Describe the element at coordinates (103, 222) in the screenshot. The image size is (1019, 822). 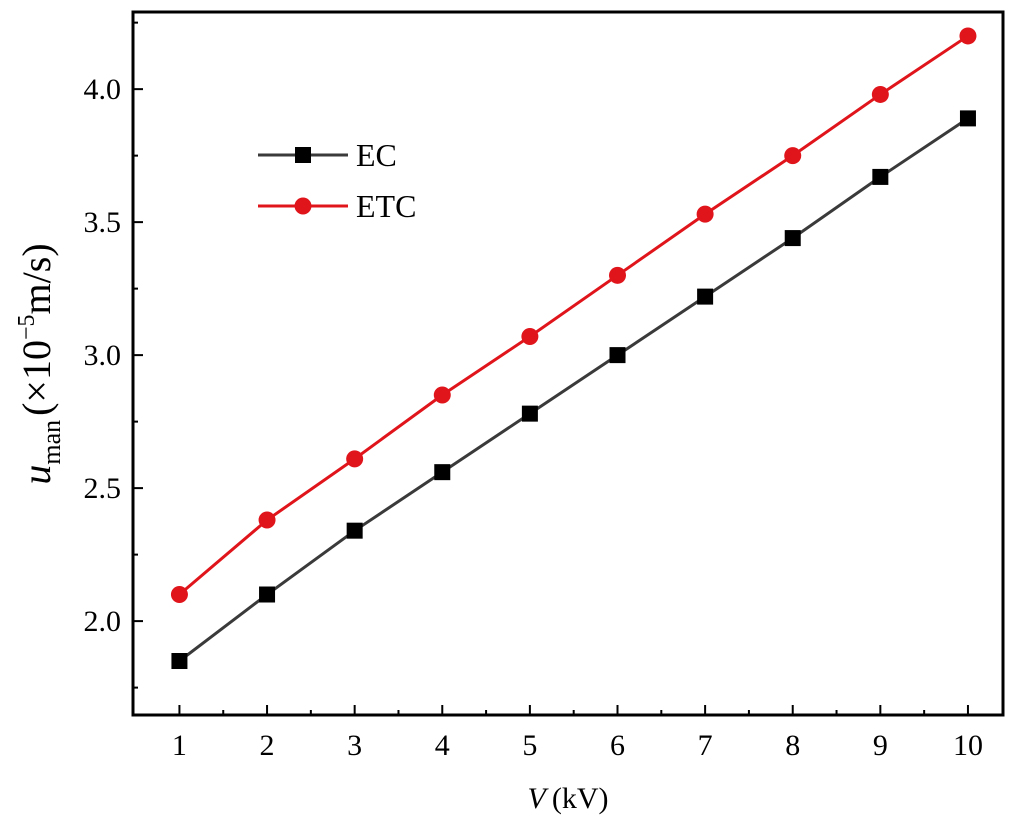
I see `y-tick-label: 3.5` at that location.